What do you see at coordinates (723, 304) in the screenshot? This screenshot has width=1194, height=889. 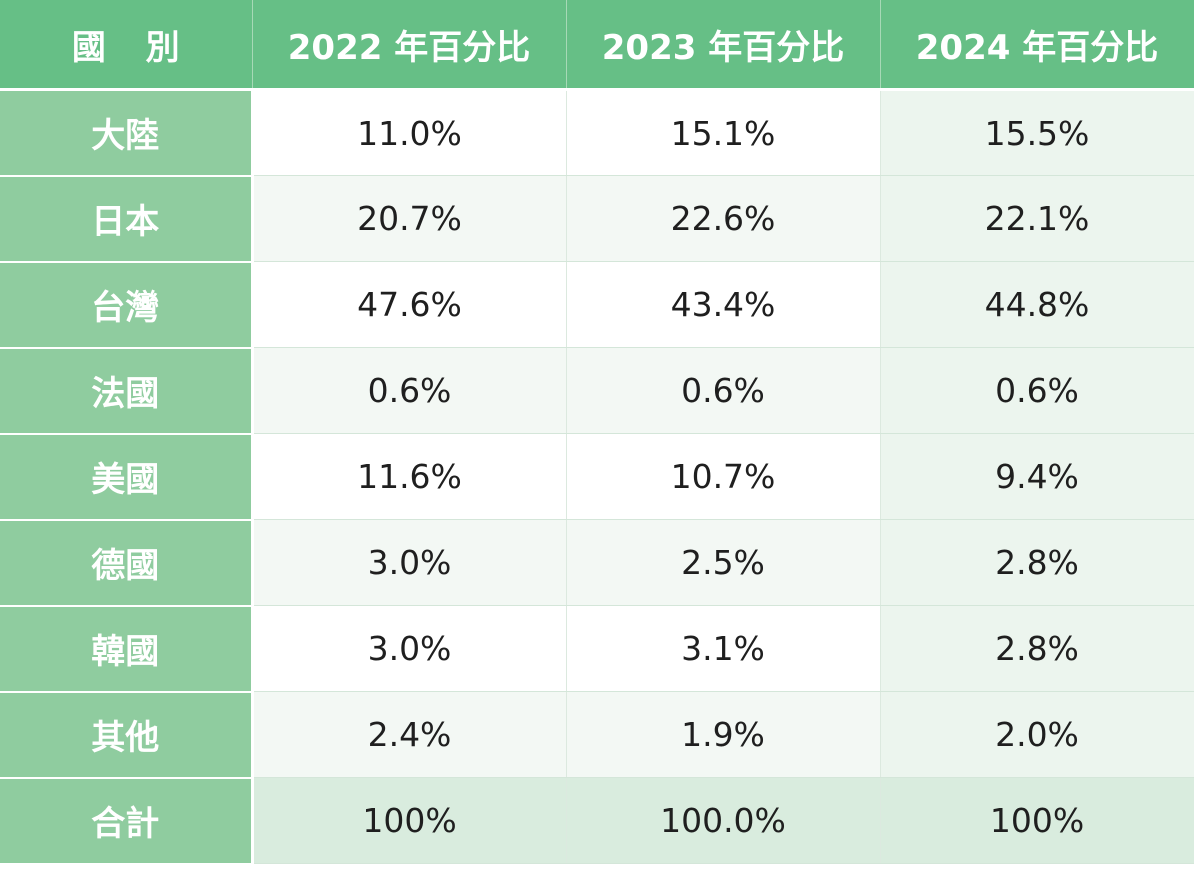 I see `cell-2023: 43.4%` at bounding box center [723, 304].